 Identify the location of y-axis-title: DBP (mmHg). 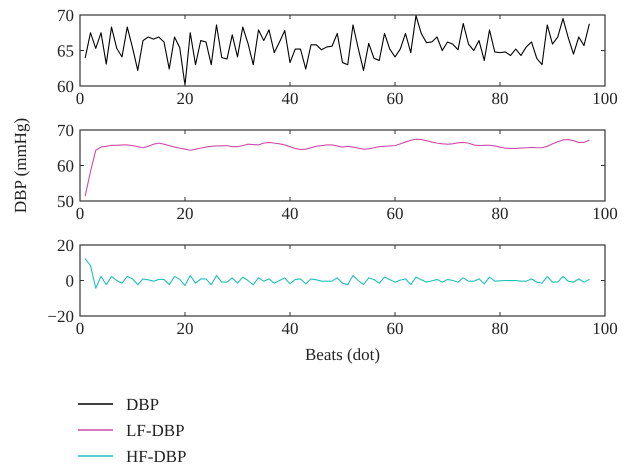
(20, 166).